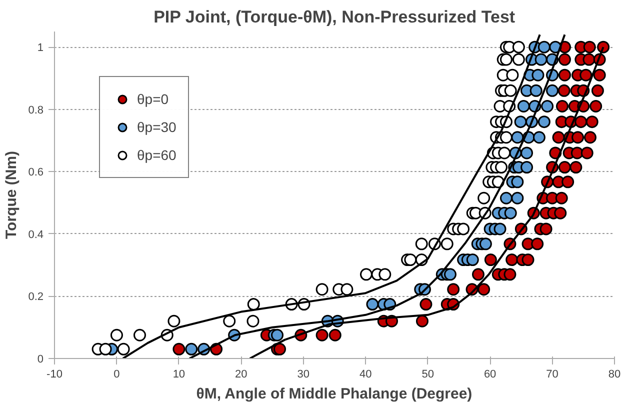  I want to click on y-tick-label: 0.2, so click(36, 297).